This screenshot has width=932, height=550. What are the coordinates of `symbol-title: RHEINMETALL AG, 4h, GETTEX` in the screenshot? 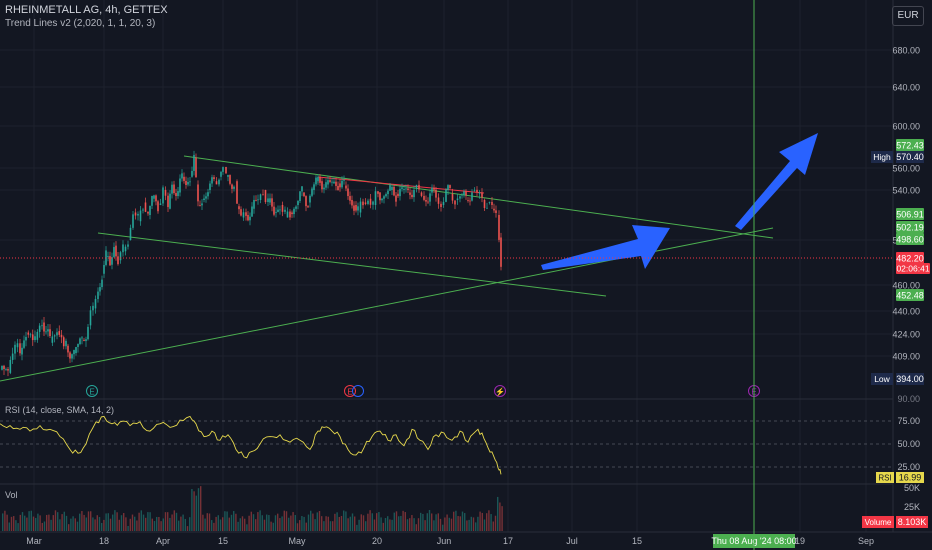 It's located at (86, 10).